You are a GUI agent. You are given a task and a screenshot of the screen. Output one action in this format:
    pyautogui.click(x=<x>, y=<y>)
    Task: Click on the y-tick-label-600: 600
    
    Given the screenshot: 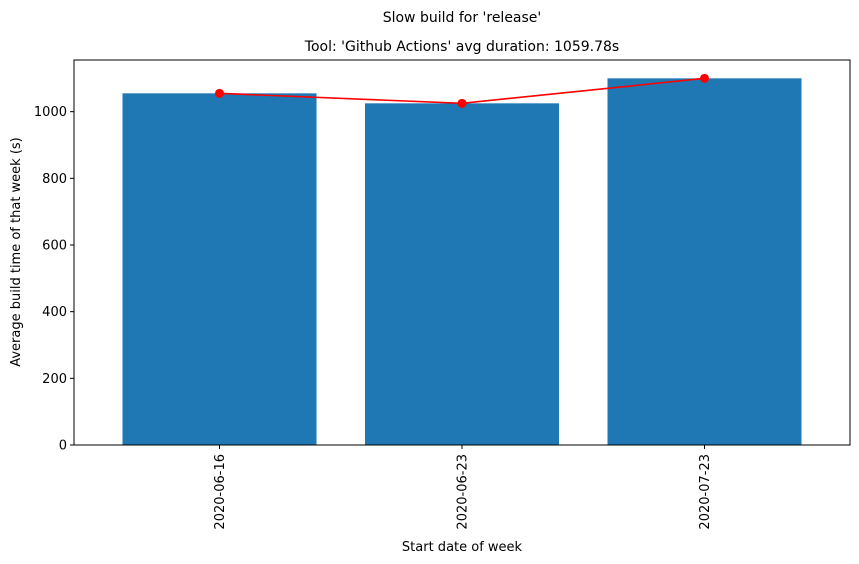 What is the action you would take?
    pyautogui.click(x=54, y=246)
    